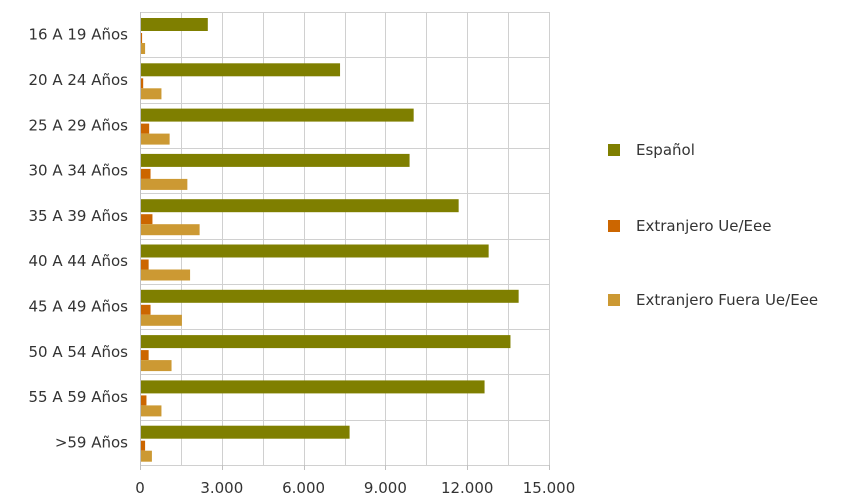 The height and width of the screenshot is (498, 849). What do you see at coordinates (79, 125) in the screenshot?
I see `category-label: 25 A 29 Años` at bounding box center [79, 125].